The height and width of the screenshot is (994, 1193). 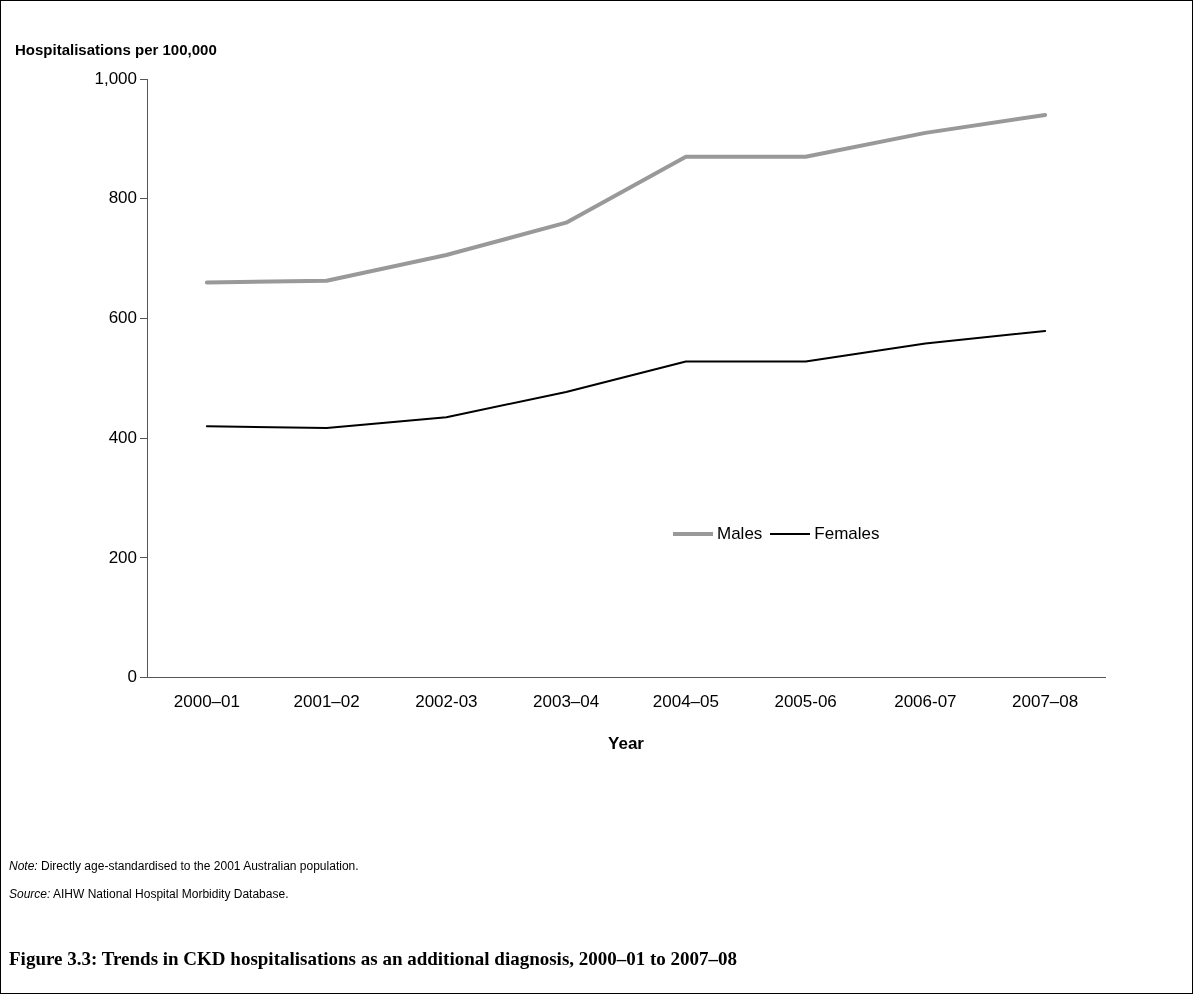 I want to click on y-tick-label: 1,000, so click(x=115, y=78).